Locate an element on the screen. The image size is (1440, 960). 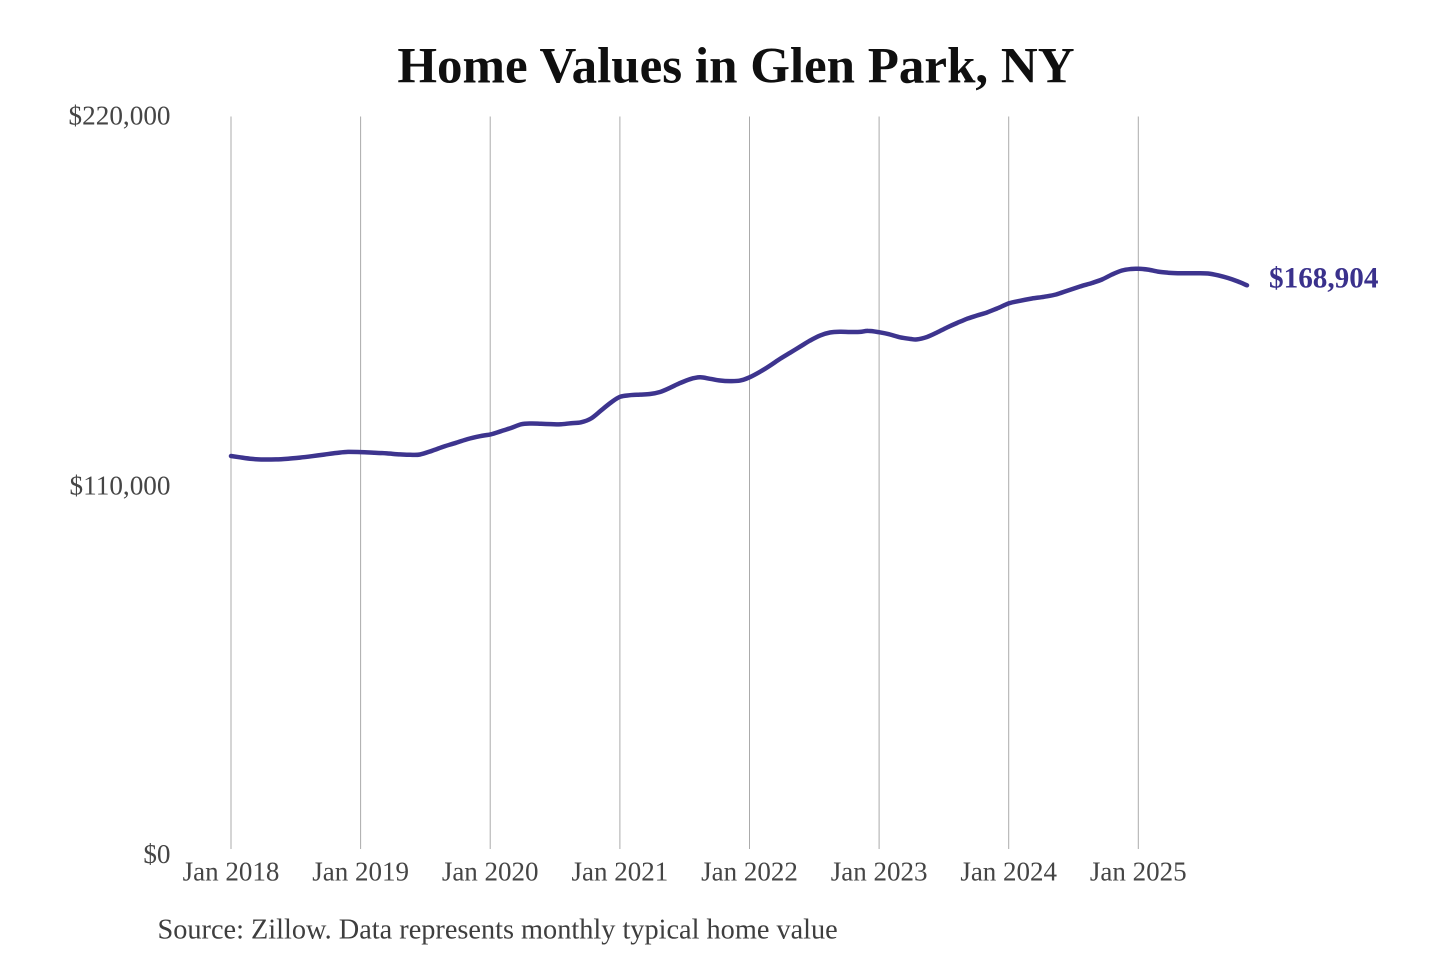
svg-text: Jan 2023 is located at coordinates (879, 871).